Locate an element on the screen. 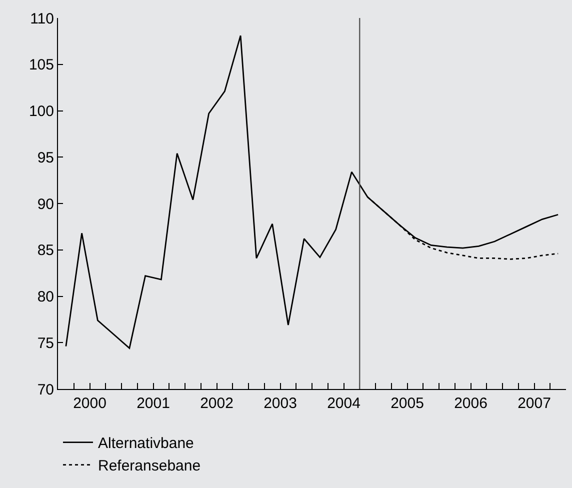  x-tick-label: 2003 is located at coordinates (280, 403).